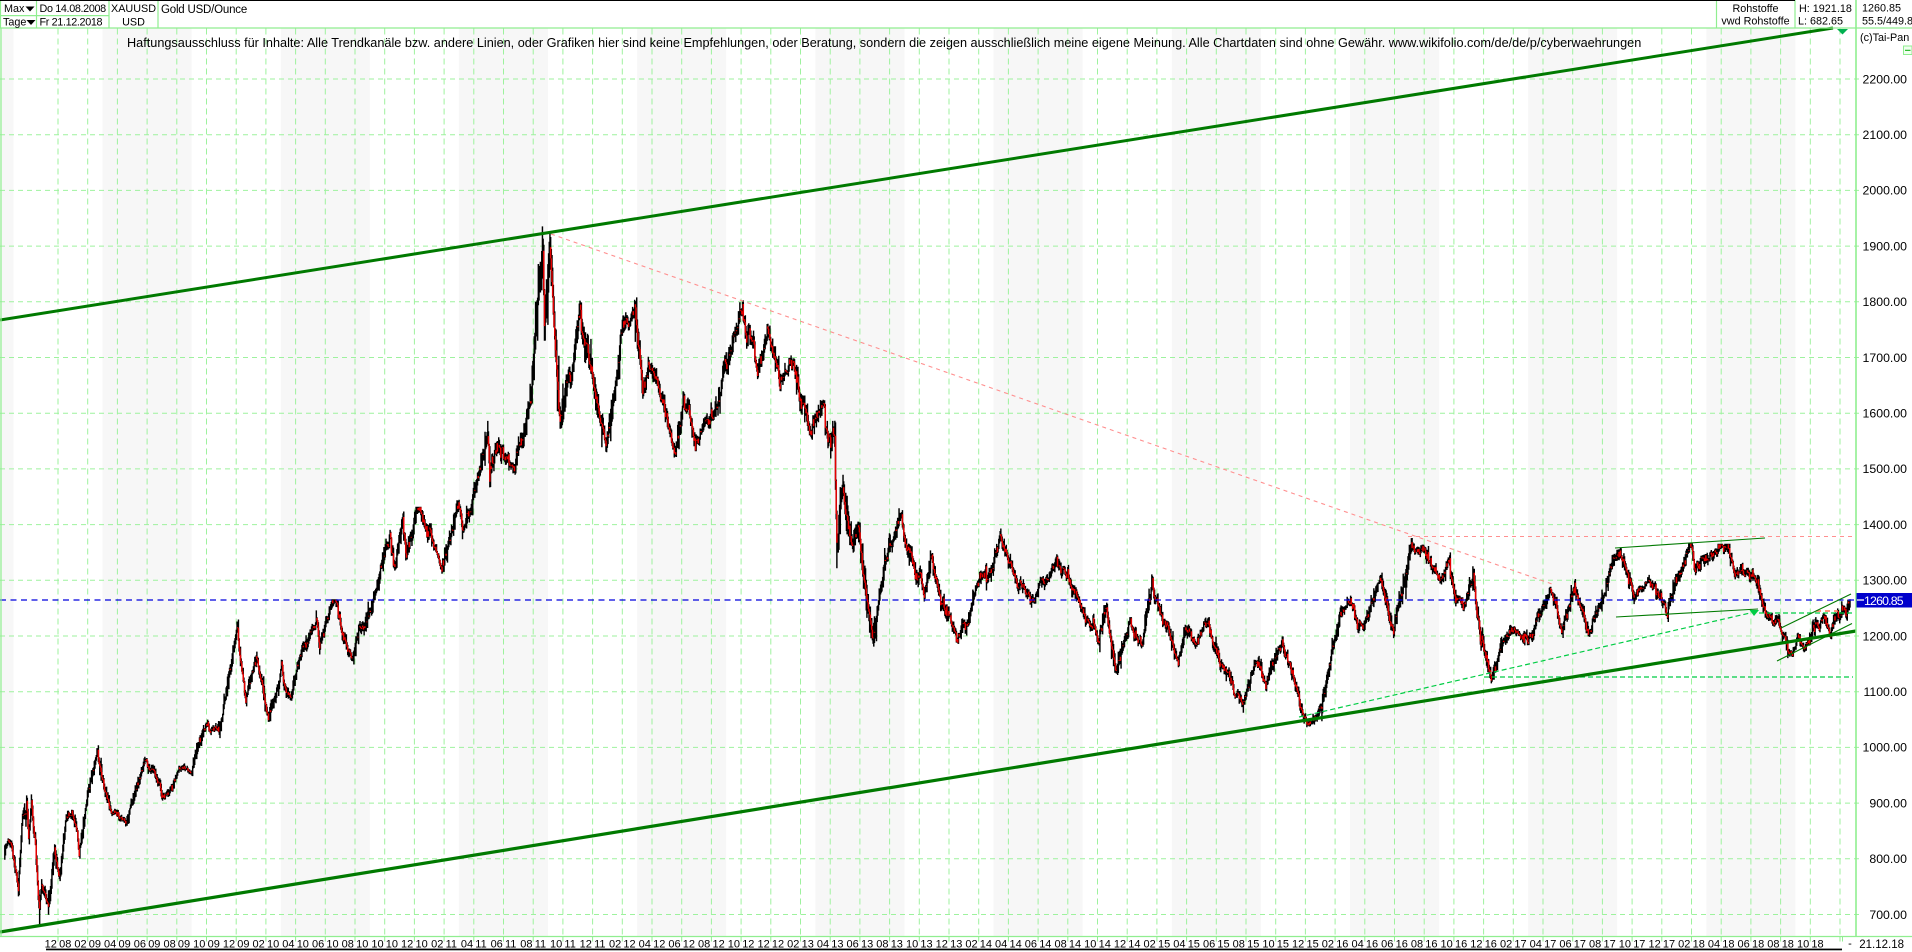  I want to click on svg-text: 12 08, so click(58, 945).